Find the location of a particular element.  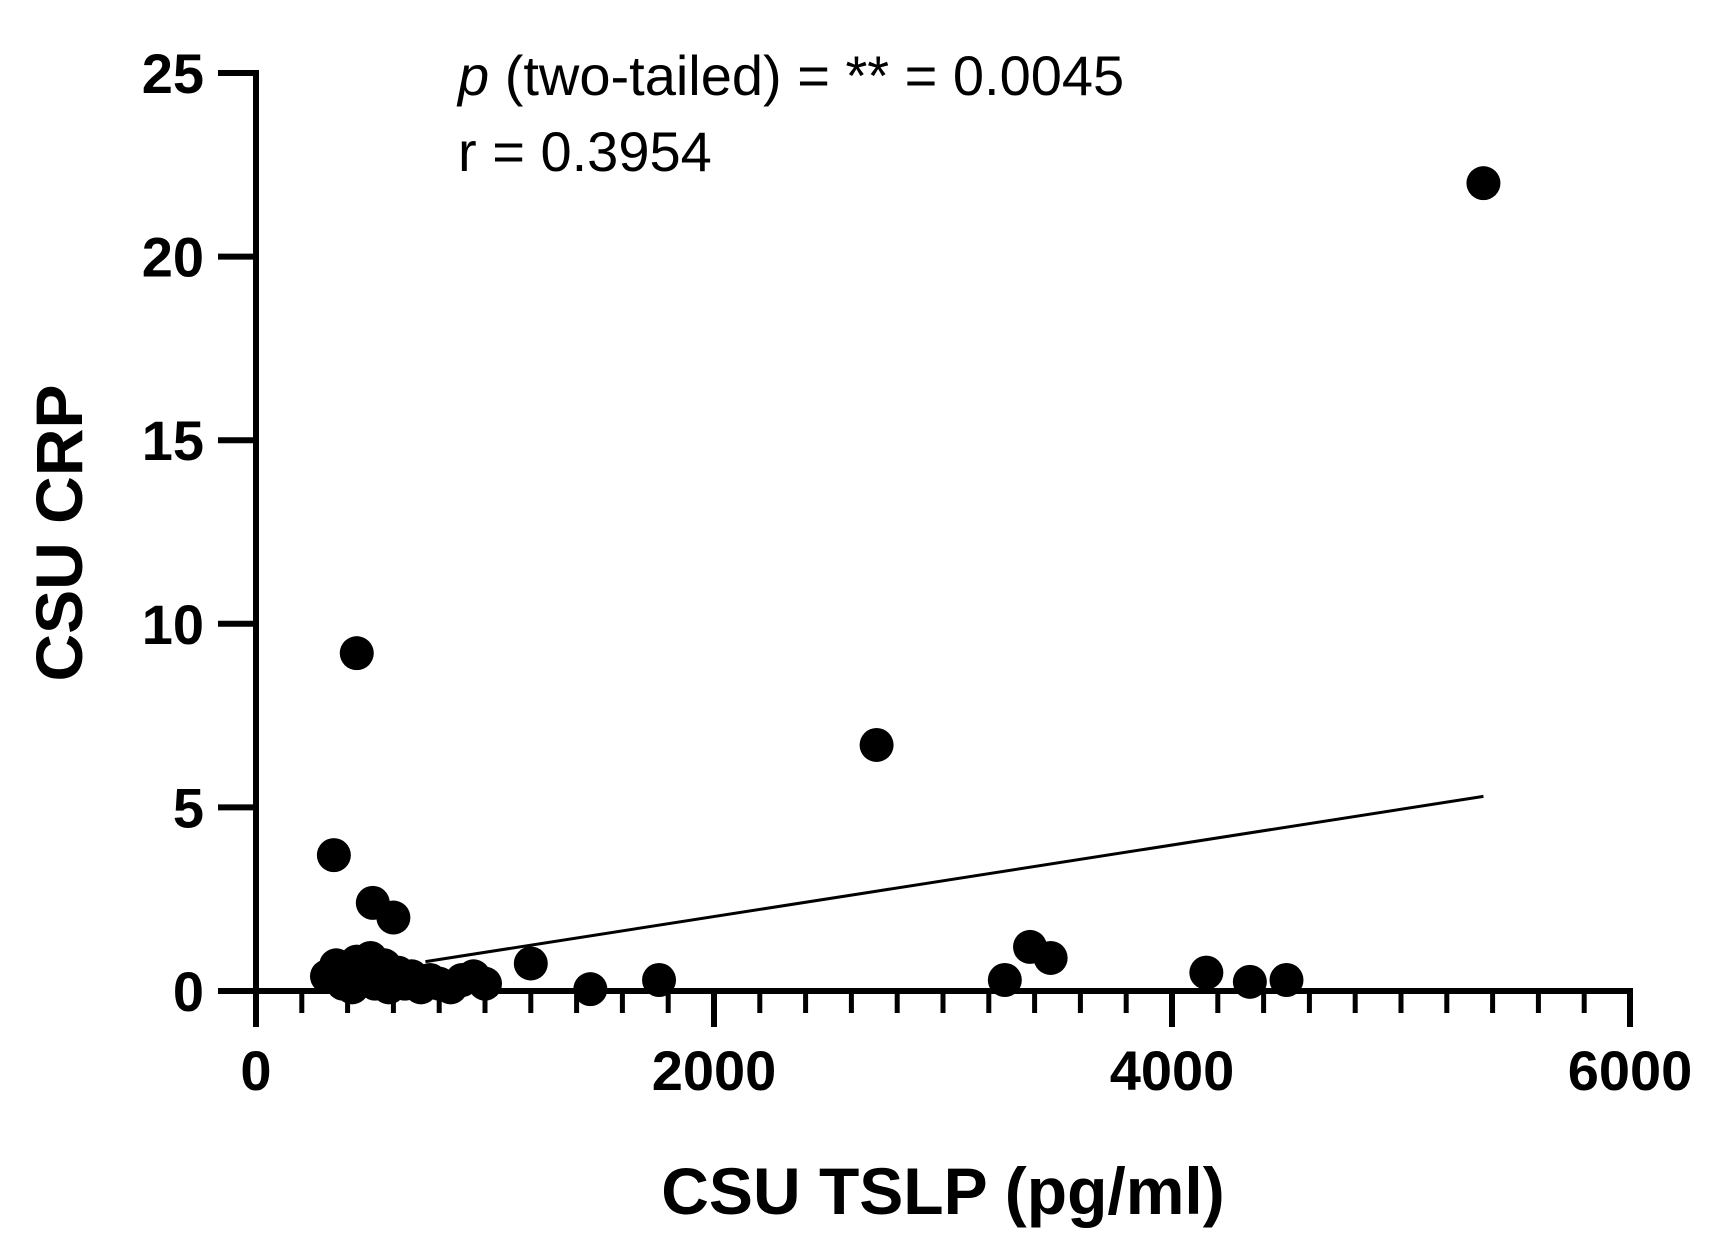

y-tick-label: 15 is located at coordinates (173, 440).